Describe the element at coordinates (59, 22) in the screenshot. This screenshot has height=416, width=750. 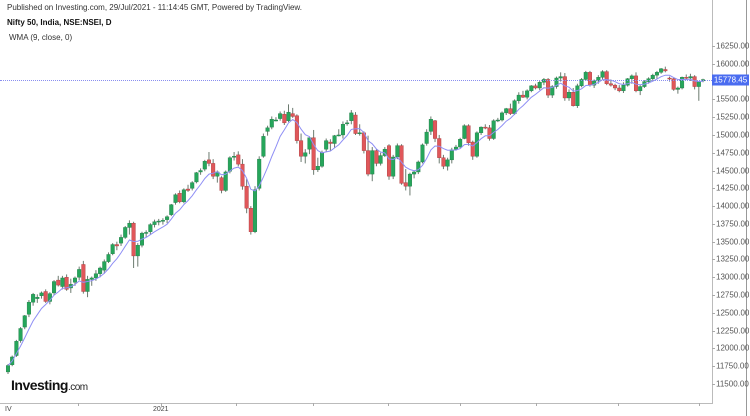
I see `symbol-title: Nifty 50, India, NSE:NSEI, D` at that location.